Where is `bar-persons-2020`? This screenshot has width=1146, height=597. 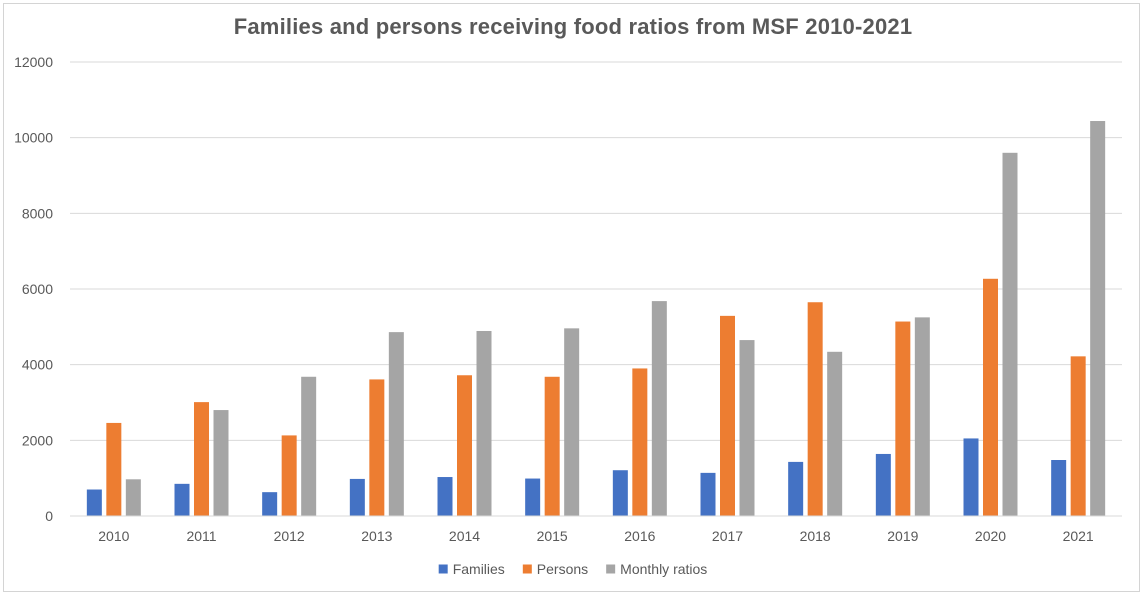
bar-persons-2020 is located at coordinates (990, 397).